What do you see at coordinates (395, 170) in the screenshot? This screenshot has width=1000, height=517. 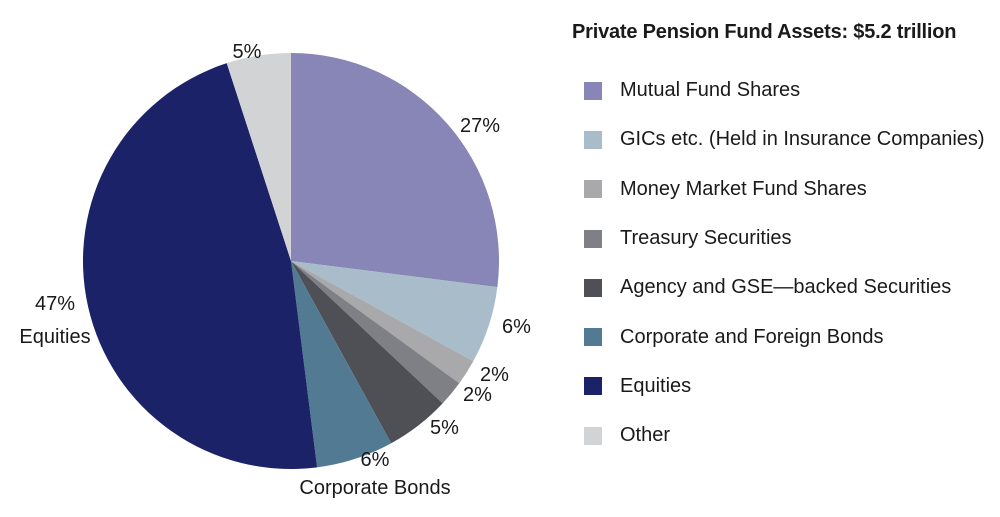 I see `pie-slice-mutual-fund-shares` at bounding box center [395, 170].